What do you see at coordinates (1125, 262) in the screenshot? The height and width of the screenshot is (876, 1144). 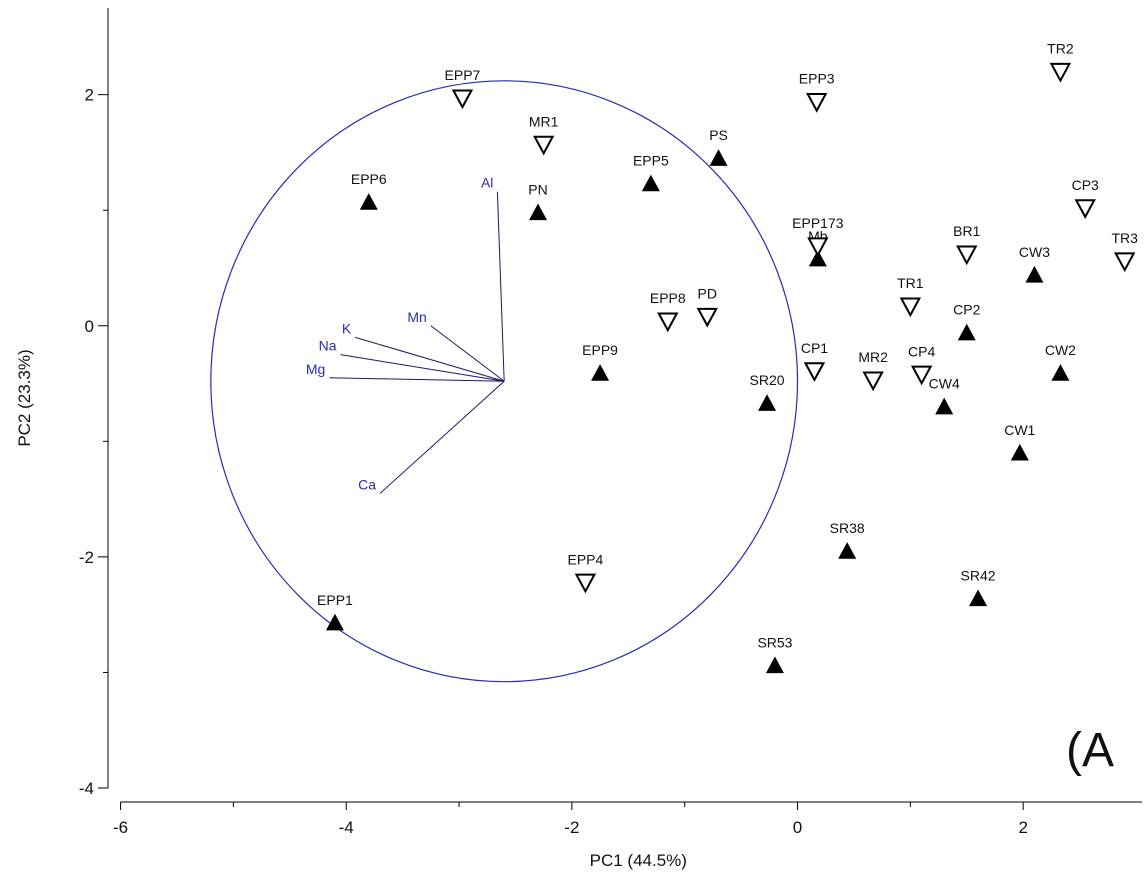 I see `point-marker-tr3` at bounding box center [1125, 262].